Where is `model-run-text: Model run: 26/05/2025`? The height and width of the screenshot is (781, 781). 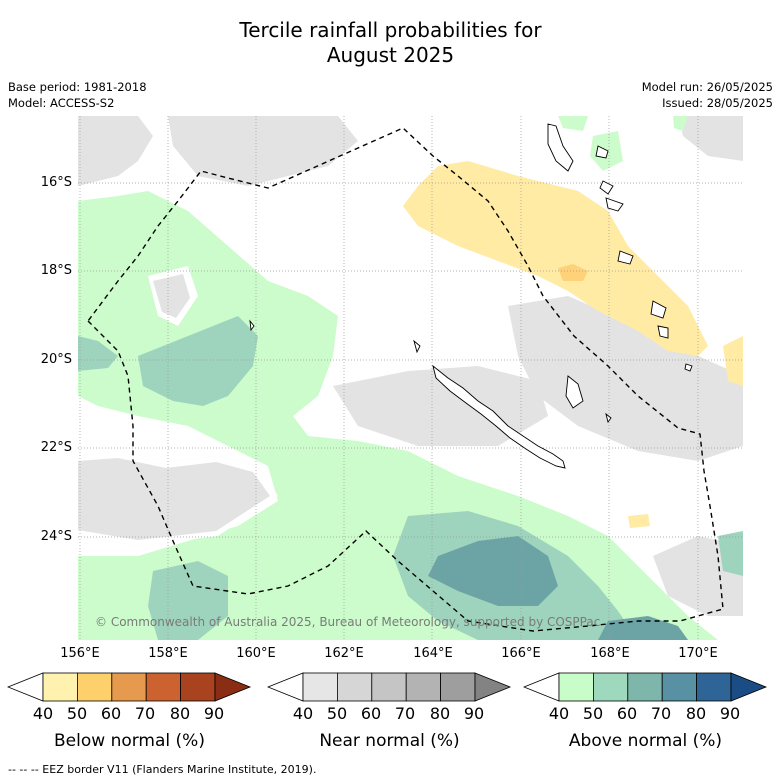 model-run-text: Model run: 26/05/2025 is located at coordinates (707, 87).